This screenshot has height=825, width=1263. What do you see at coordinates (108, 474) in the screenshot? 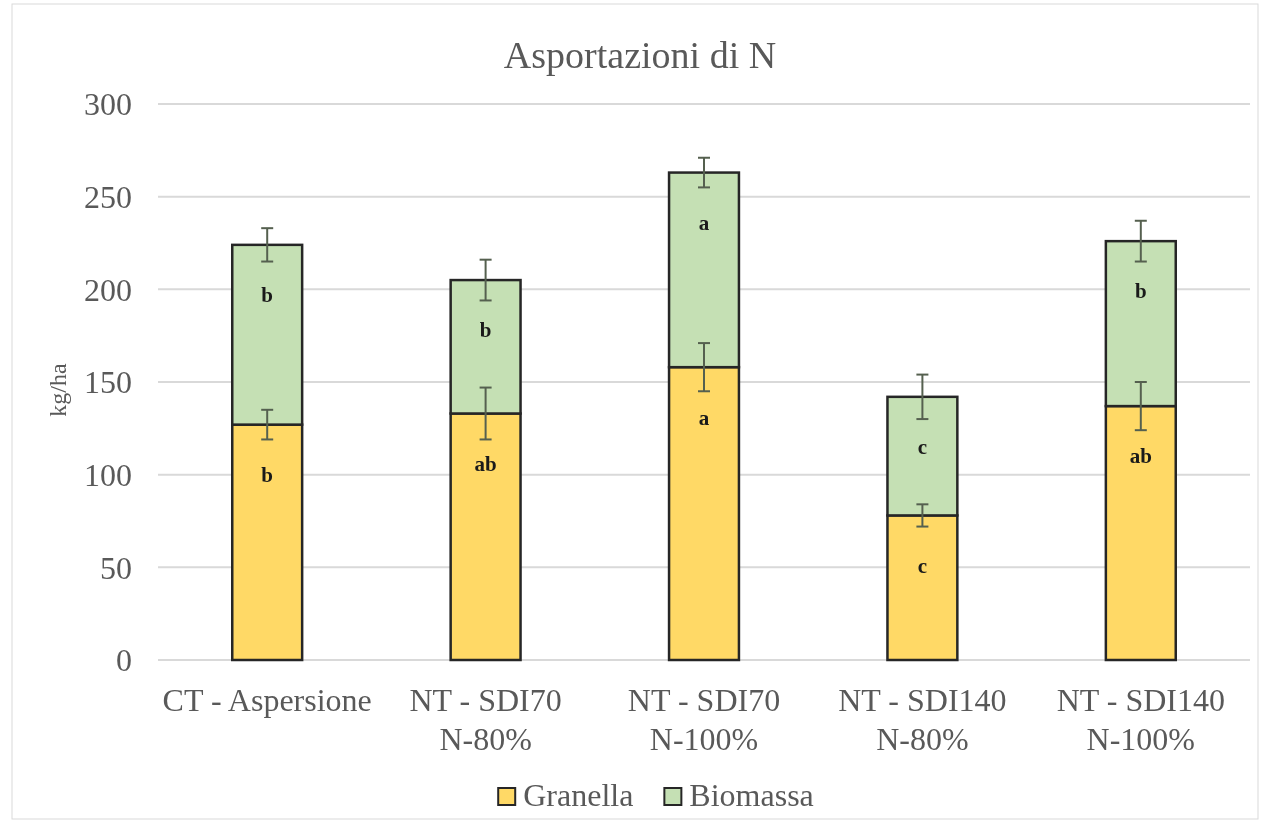
I see `y-tick-label: 100` at bounding box center [108, 474].